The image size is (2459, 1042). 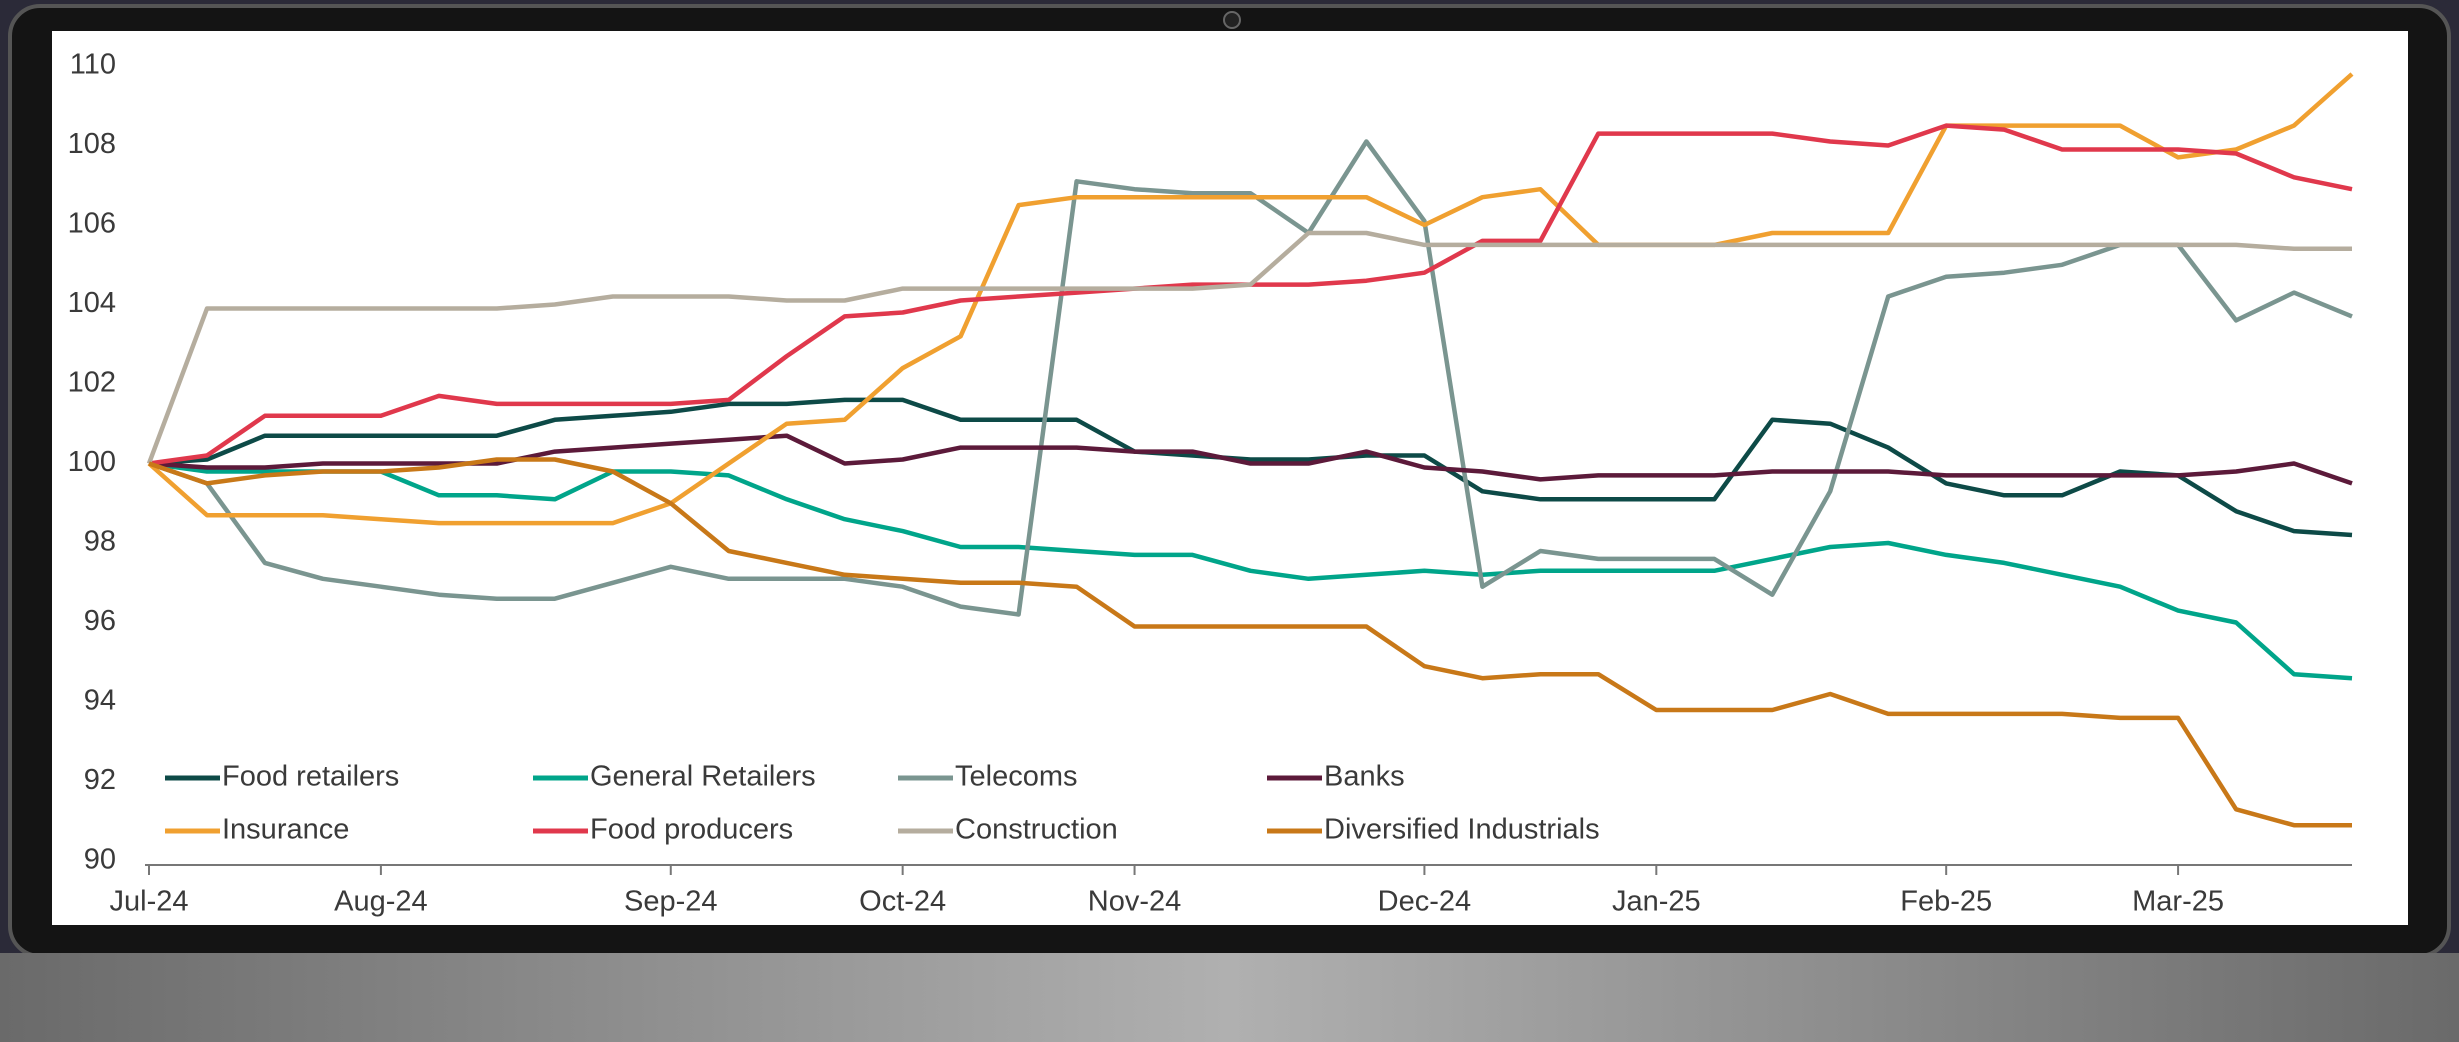 I want to click on legend-label: Construction, so click(x=1036, y=830).